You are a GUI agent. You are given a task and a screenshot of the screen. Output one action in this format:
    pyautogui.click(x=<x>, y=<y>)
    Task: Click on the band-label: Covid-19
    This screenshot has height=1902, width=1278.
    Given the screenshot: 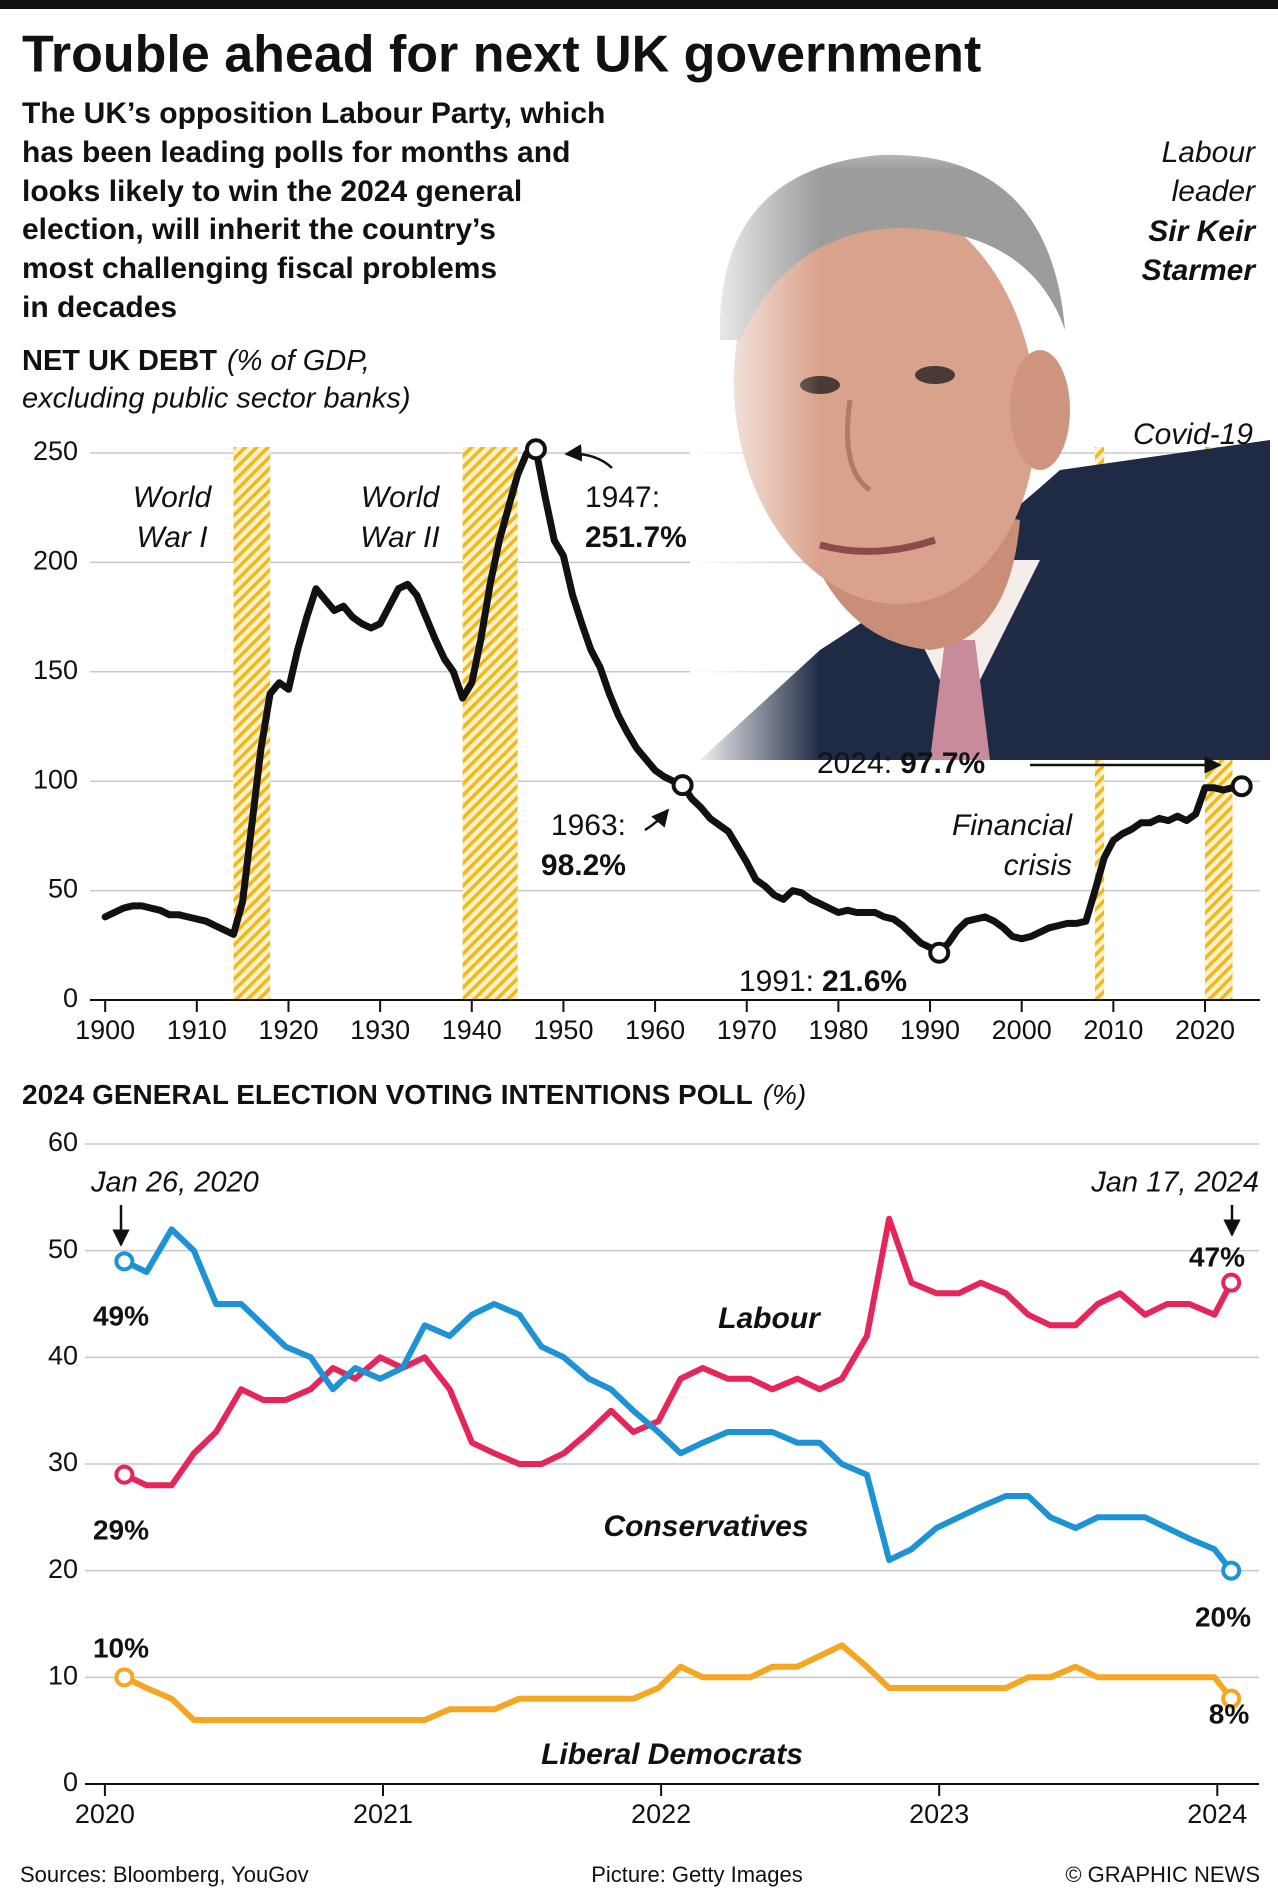 What is the action you would take?
    pyautogui.click(x=1193, y=434)
    